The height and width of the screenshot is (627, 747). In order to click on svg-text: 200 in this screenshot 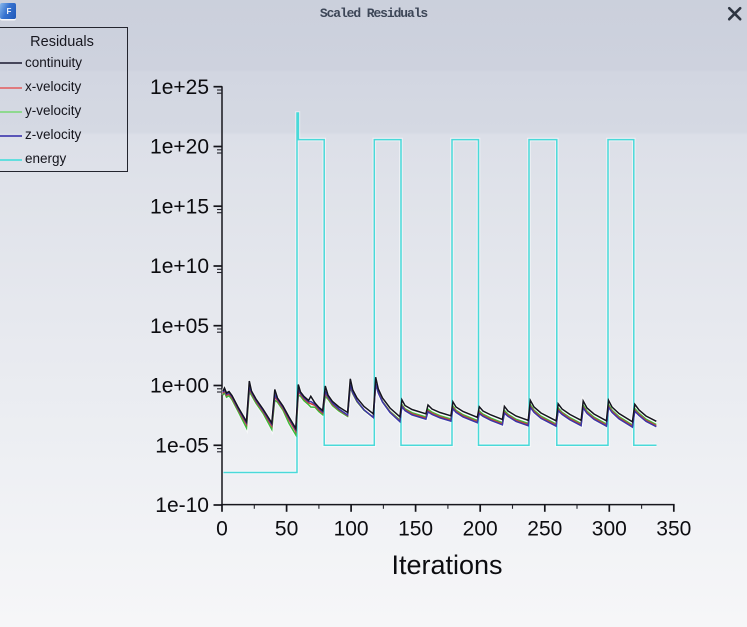, I will do `click(480, 529)`.